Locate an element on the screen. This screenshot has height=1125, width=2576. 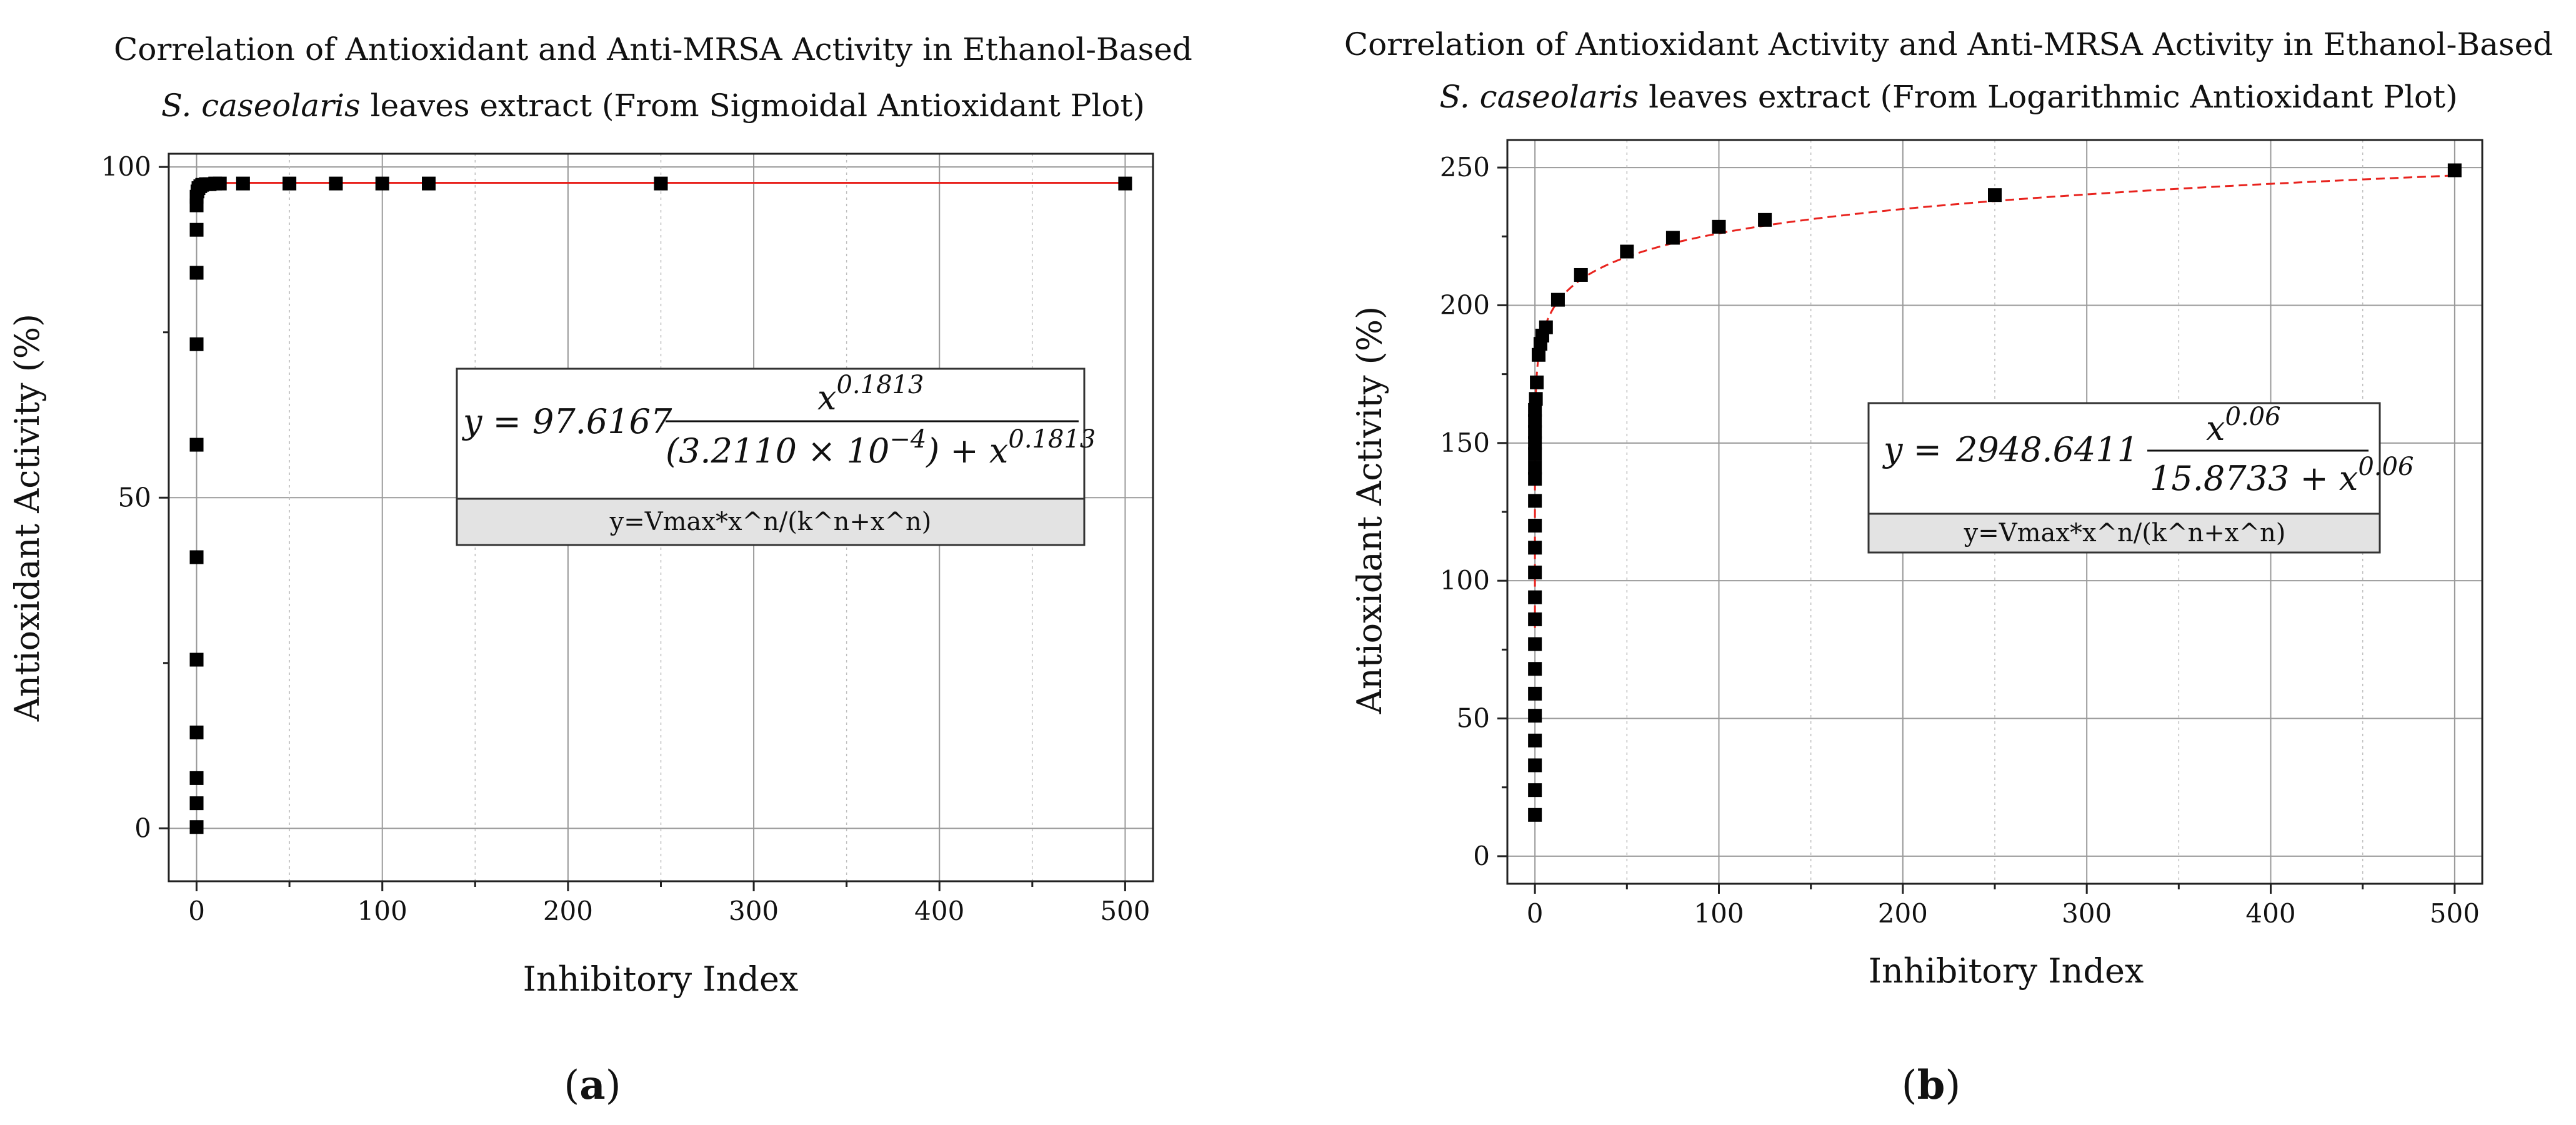
chart-b-equation-frame is located at coordinates (2124, 458).